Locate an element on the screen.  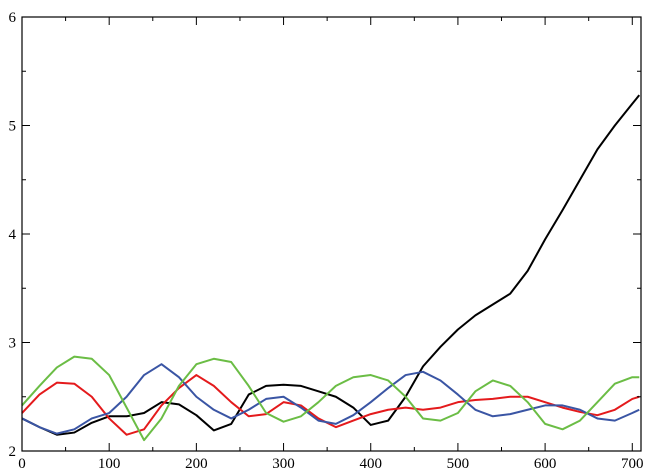
x-tick-label: 400 is located at coordinates (370, 463).